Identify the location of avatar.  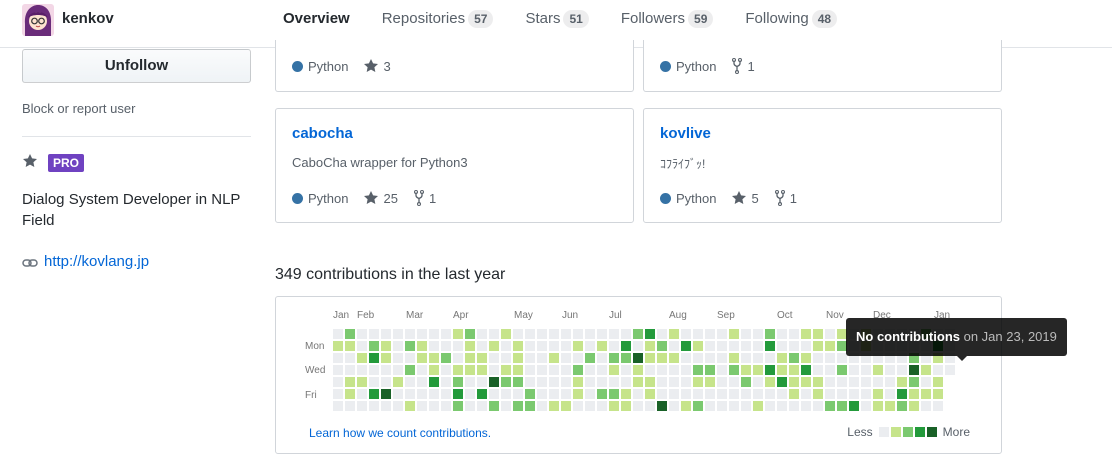
(38, 20).